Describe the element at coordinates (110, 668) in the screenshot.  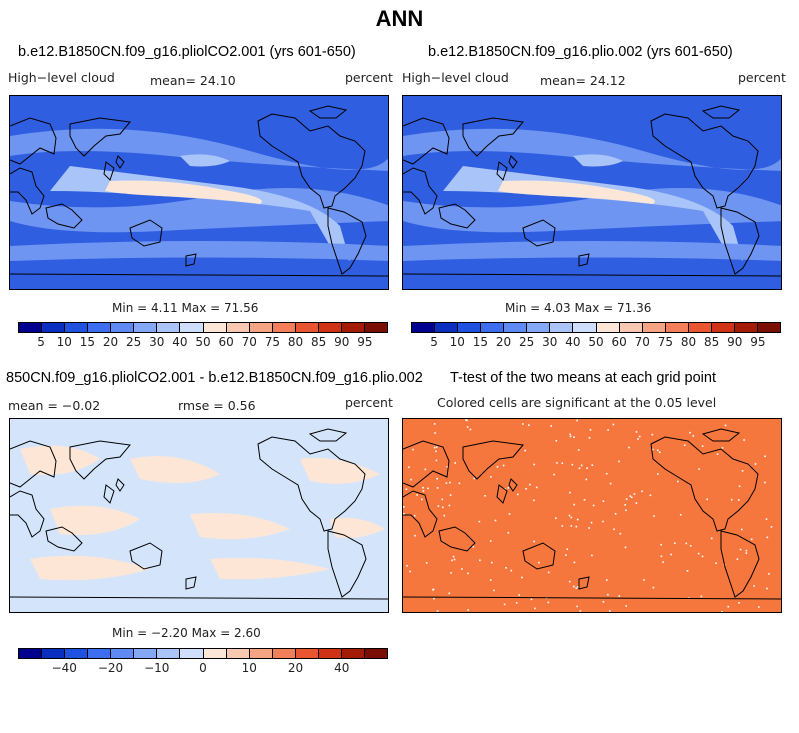
I see `colorbar-tick-label: −20` at that location.